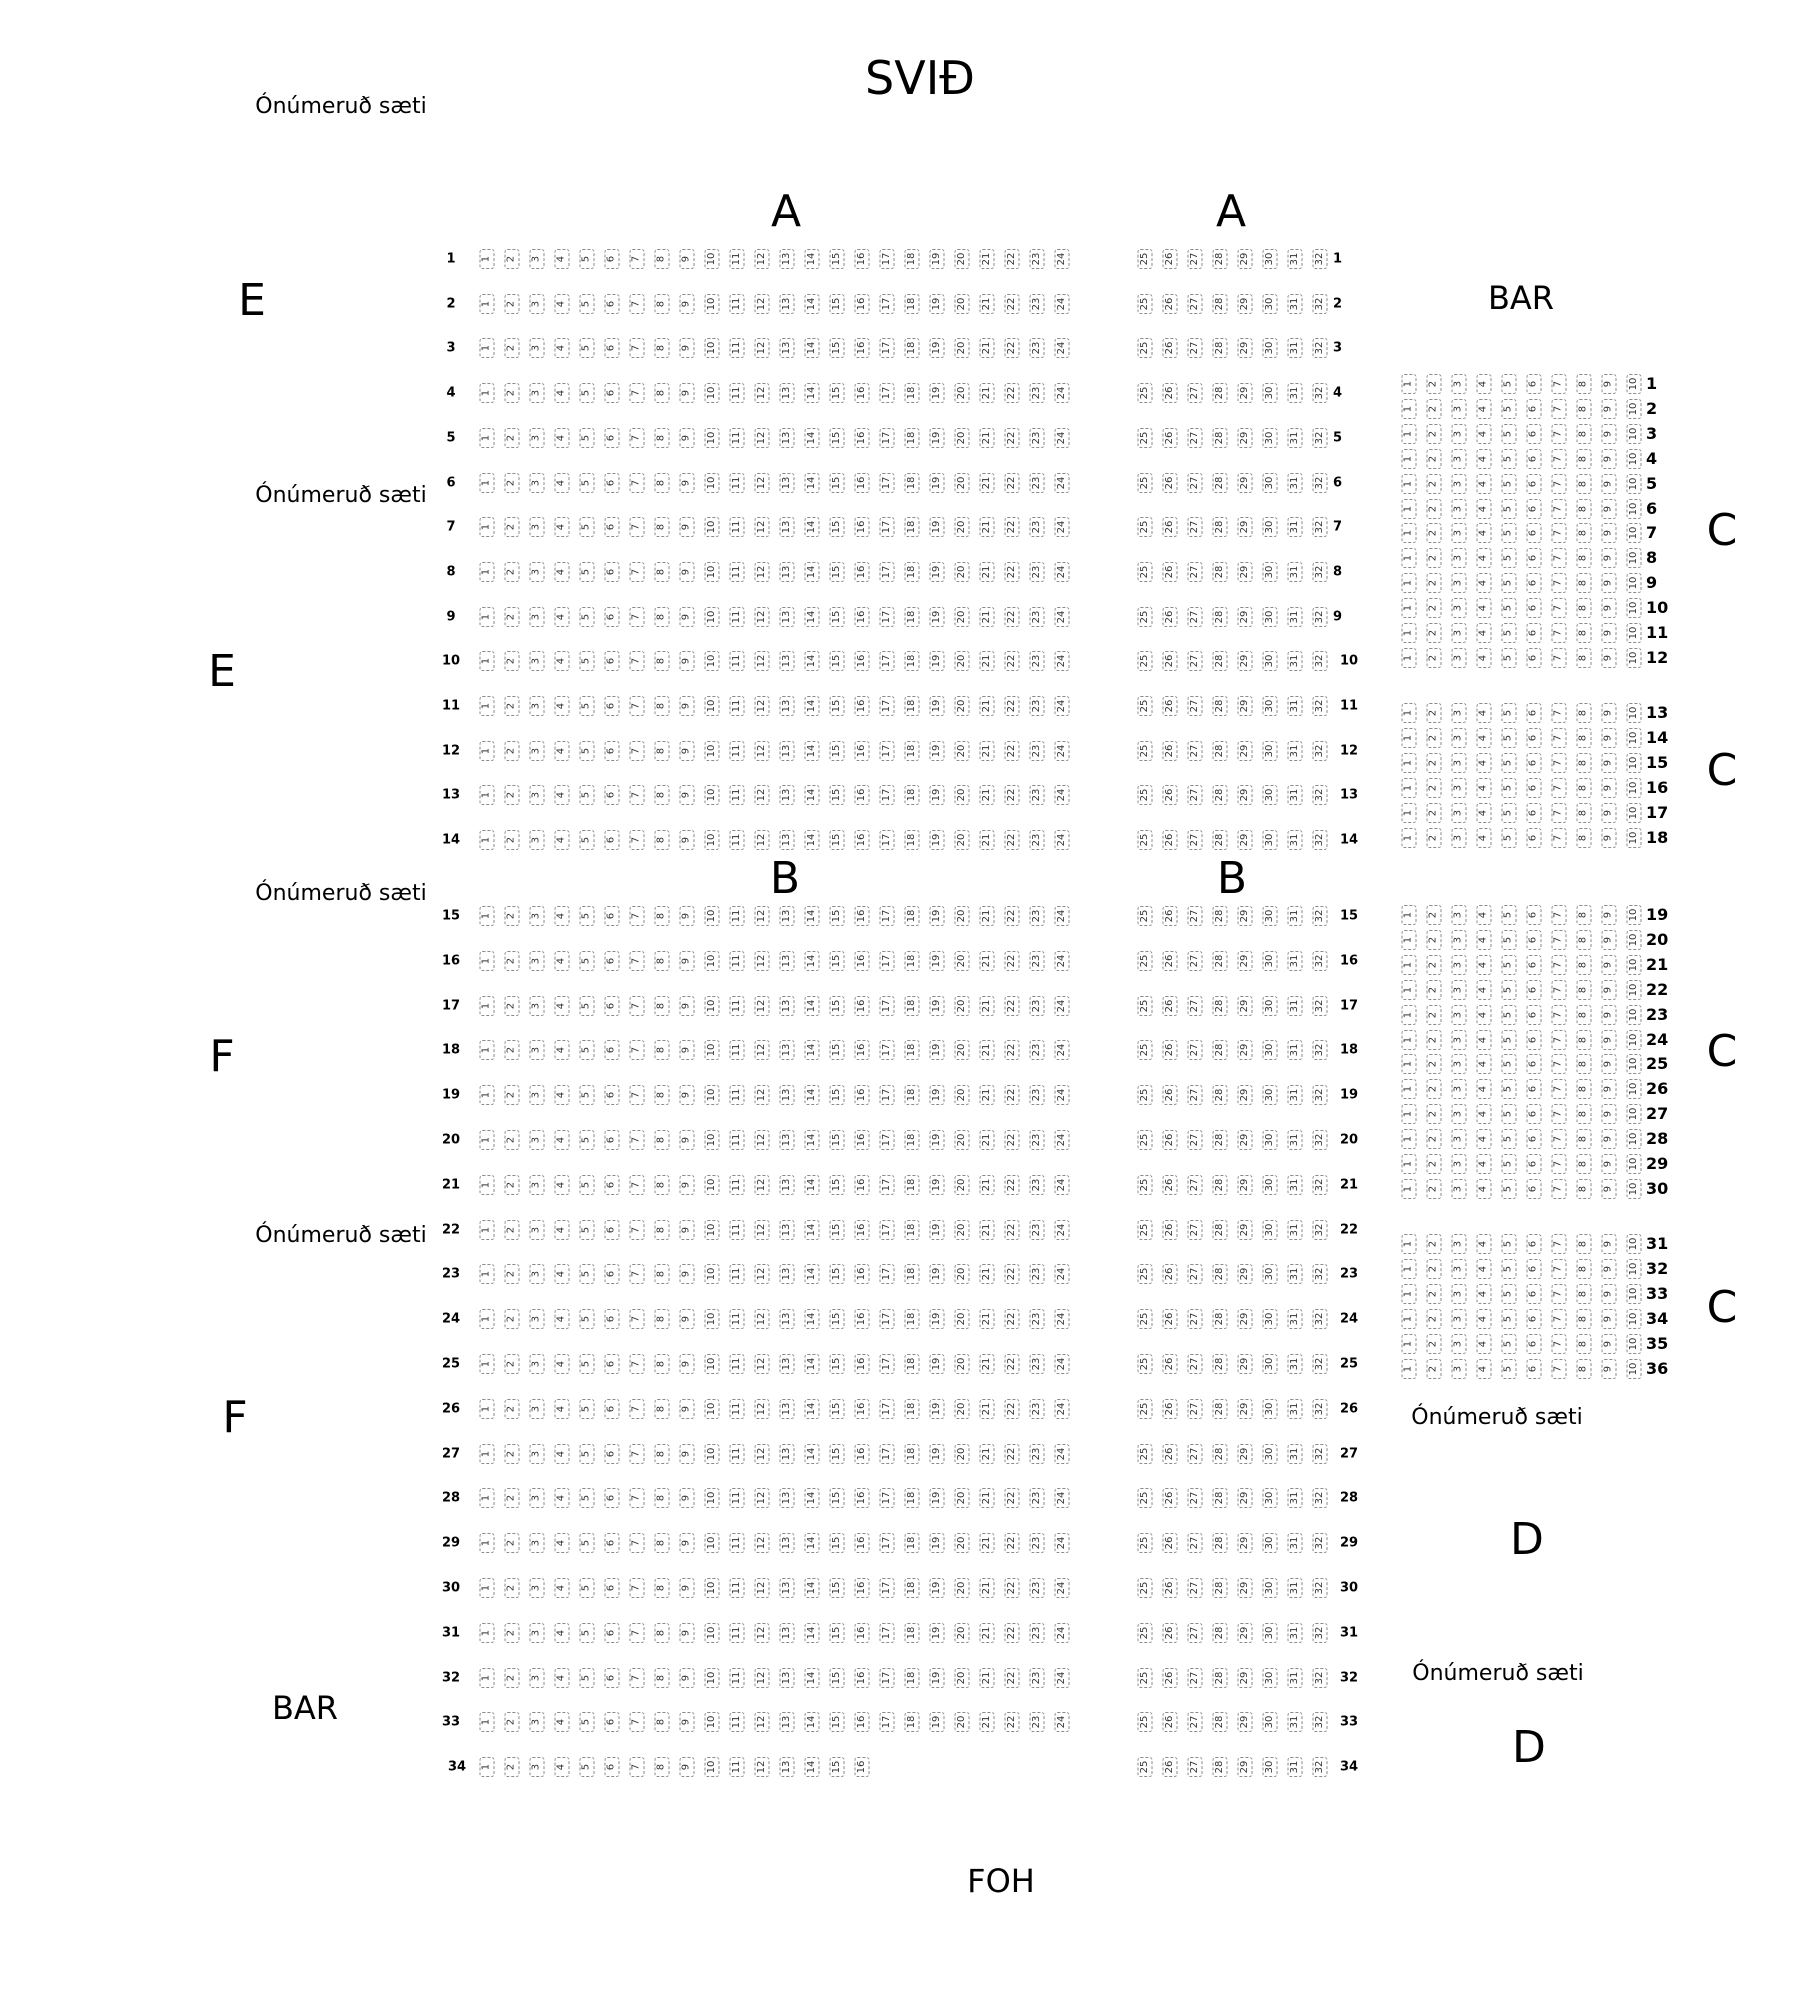 The image size is (1820, 1990). Describe the element at coordinates (737, 750) in the screenshot. I see `seat: 11` at that location.